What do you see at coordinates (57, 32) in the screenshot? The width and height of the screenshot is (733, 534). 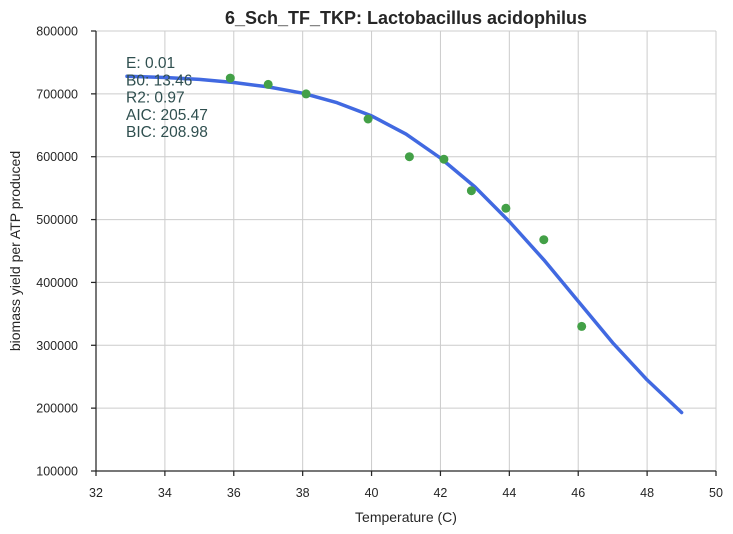 I see `y-tick-label: 800000` at bounding box center [57, 32].